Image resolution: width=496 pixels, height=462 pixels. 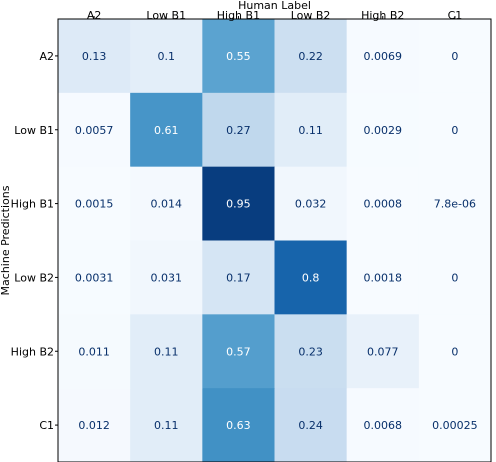 I want to click on cell-value-label: 0.077, so click(x=383, y=351).